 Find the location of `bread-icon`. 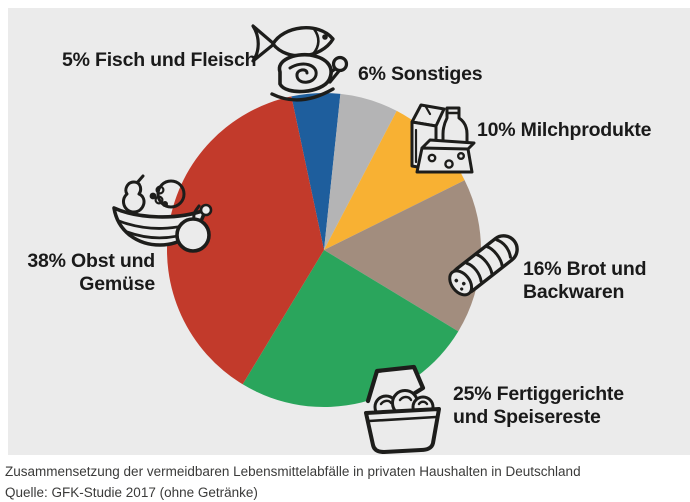

bread-icon is located at coordinates (483, 265).